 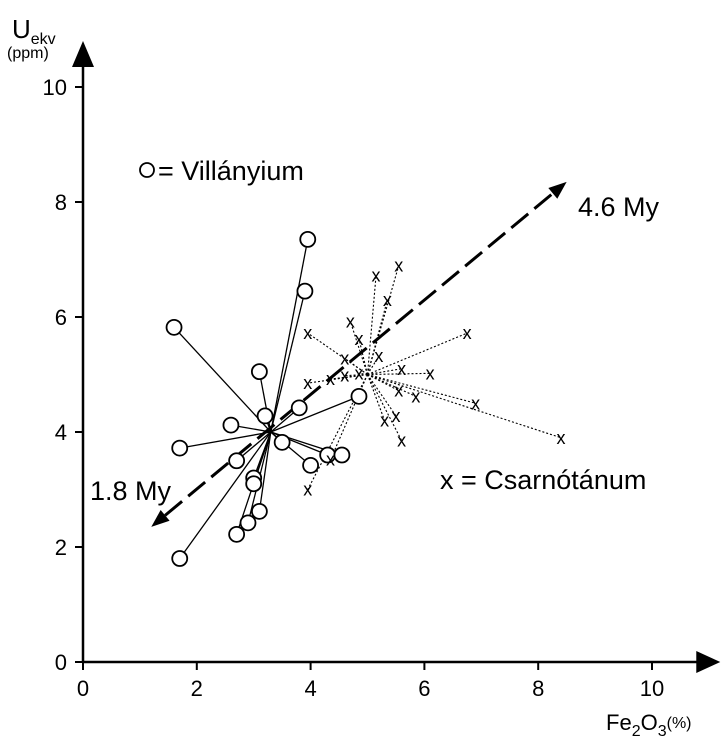 I want to click on x-tick-label: 2, so click(x=197, y=688).